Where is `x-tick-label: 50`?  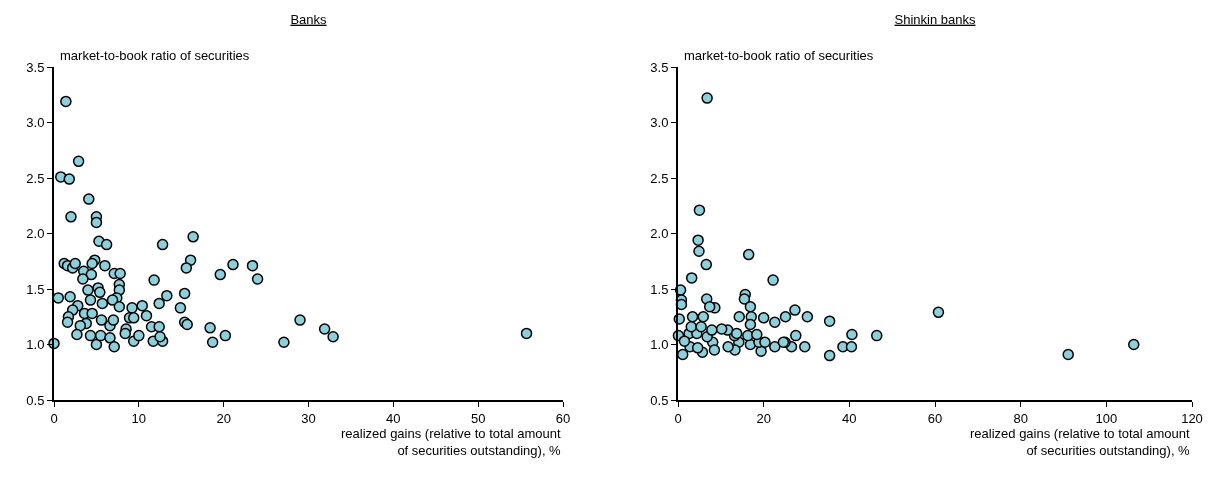
x-tick-label: 50 is located at coordinates (478, 418).